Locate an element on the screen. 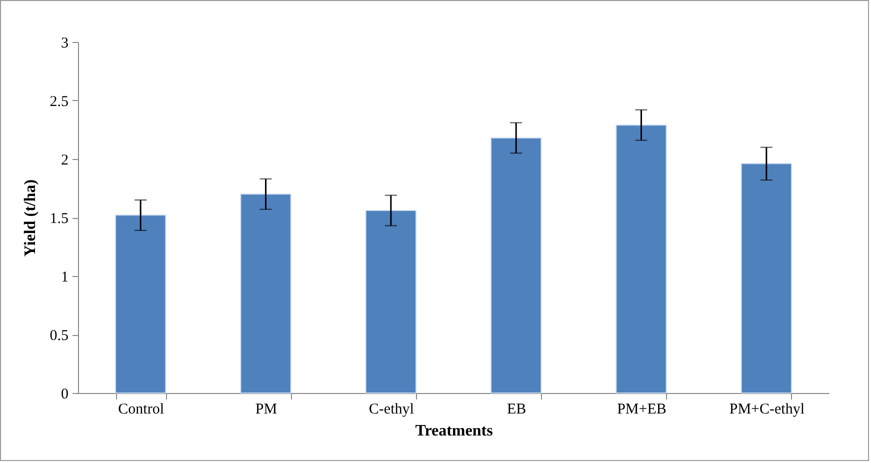  y-tick-label: 3 is located at coordinates (64, 44).